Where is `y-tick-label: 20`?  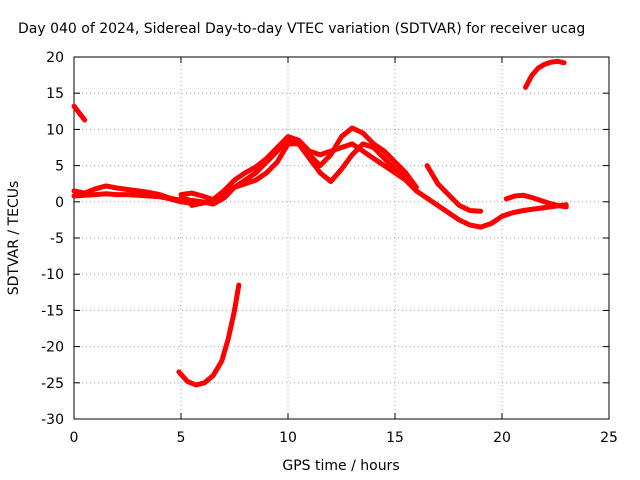
y-tick-label: 20 is located at coordinates (55, 58).